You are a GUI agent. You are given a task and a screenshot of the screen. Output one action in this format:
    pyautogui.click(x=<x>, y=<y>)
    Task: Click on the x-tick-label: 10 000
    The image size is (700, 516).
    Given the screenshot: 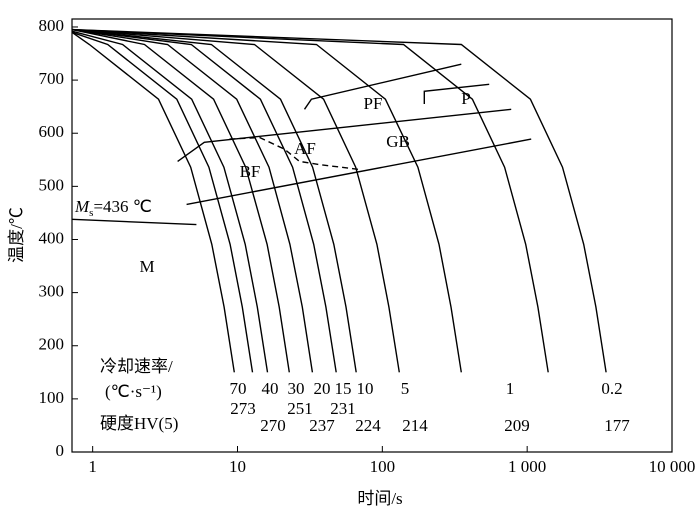 What is the action you would take?
    pyautogui.click(x=672, y=466)
    